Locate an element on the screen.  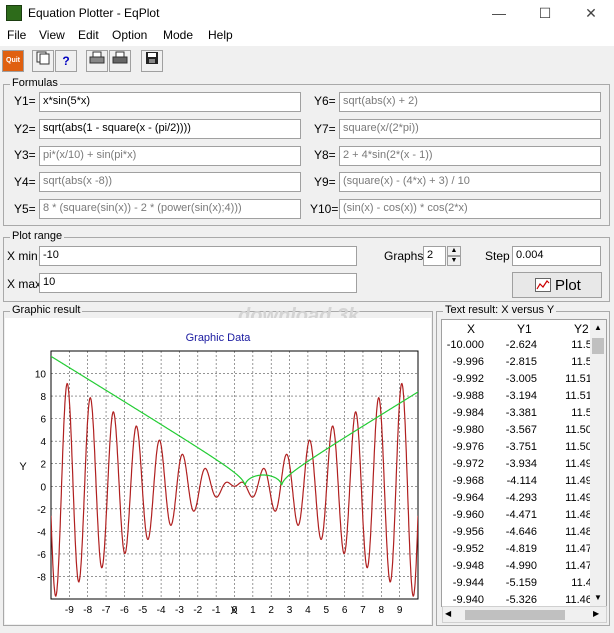
graphs-down-button: ▼ is located at coordinates (454, 261).